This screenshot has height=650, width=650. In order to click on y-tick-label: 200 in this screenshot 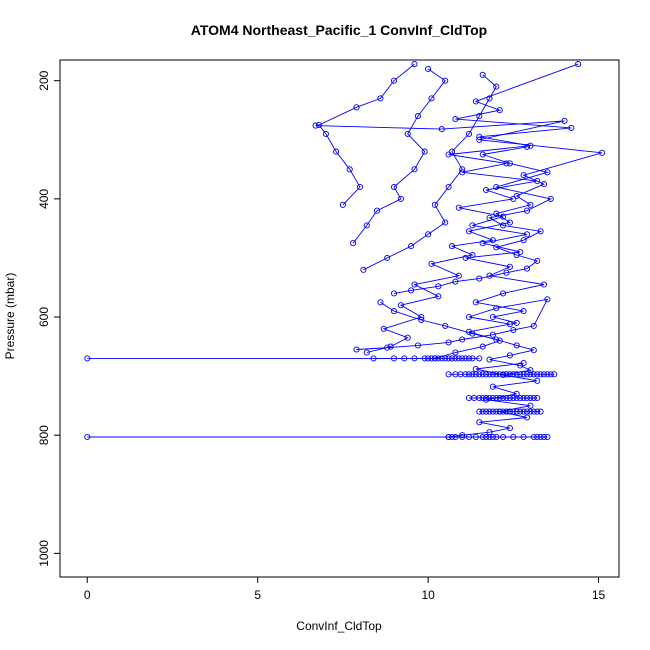, I will do `click(44, 80)`.